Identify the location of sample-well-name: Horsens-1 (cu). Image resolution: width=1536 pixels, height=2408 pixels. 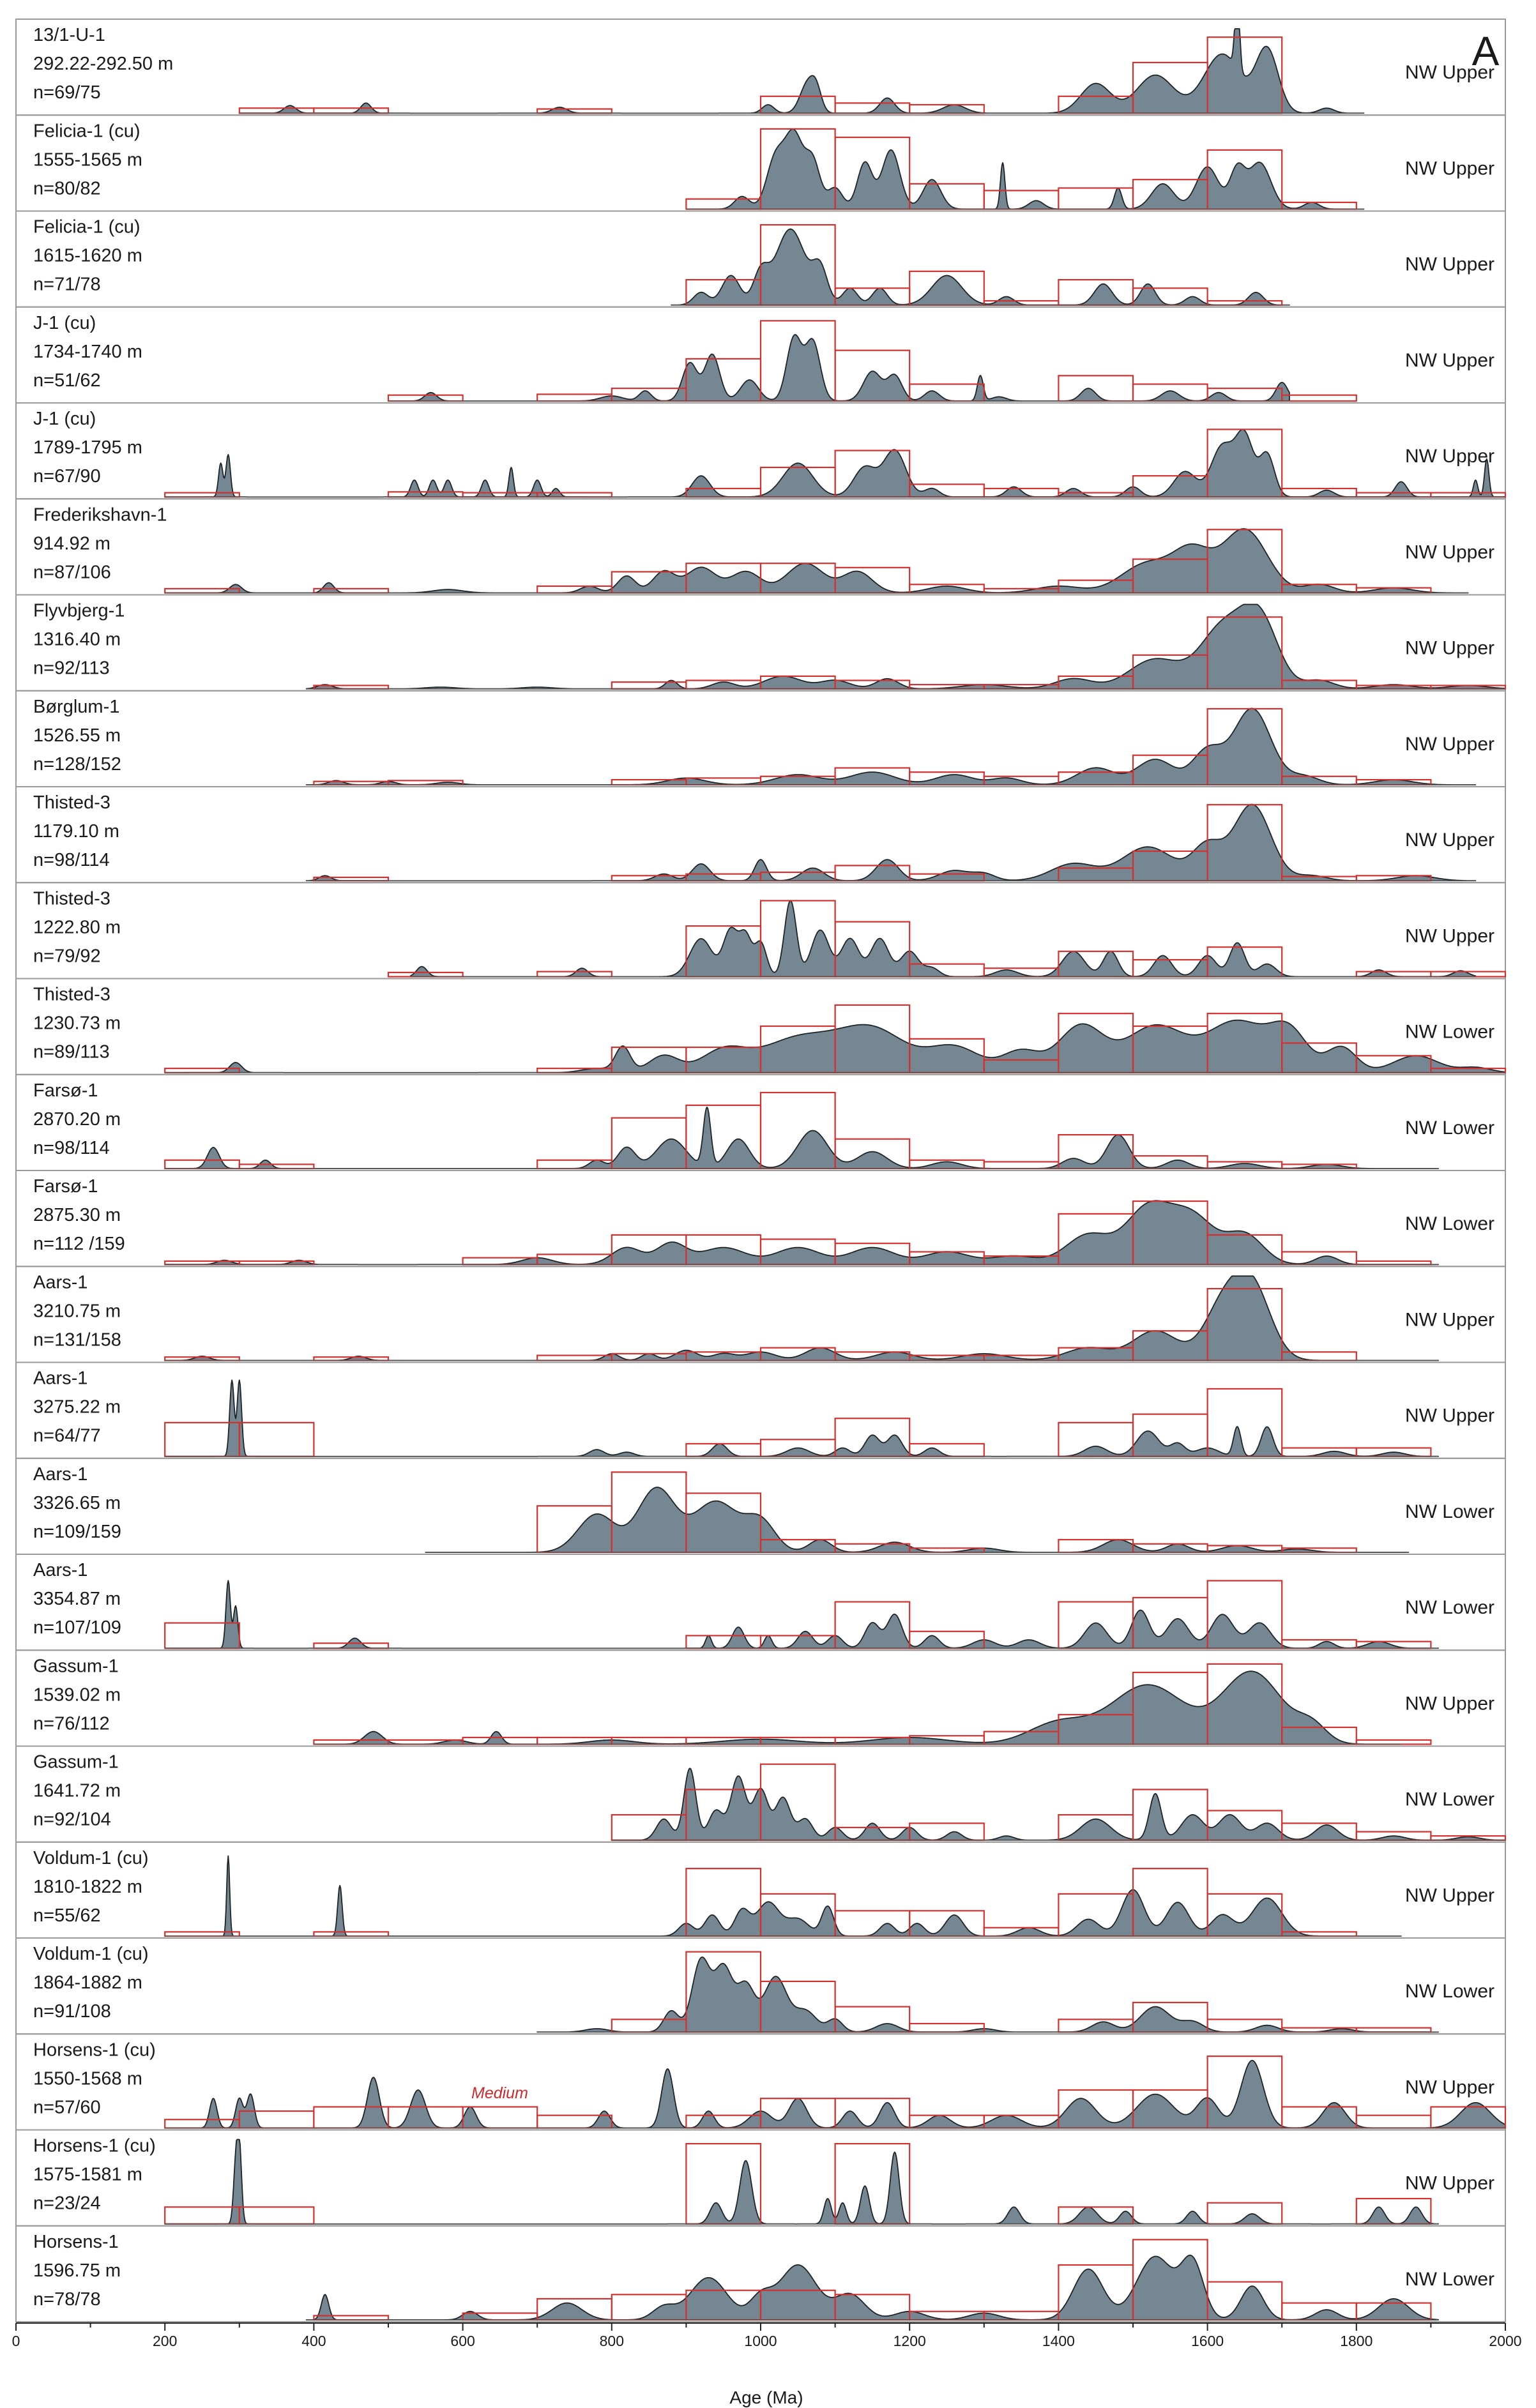
(94, 2050).